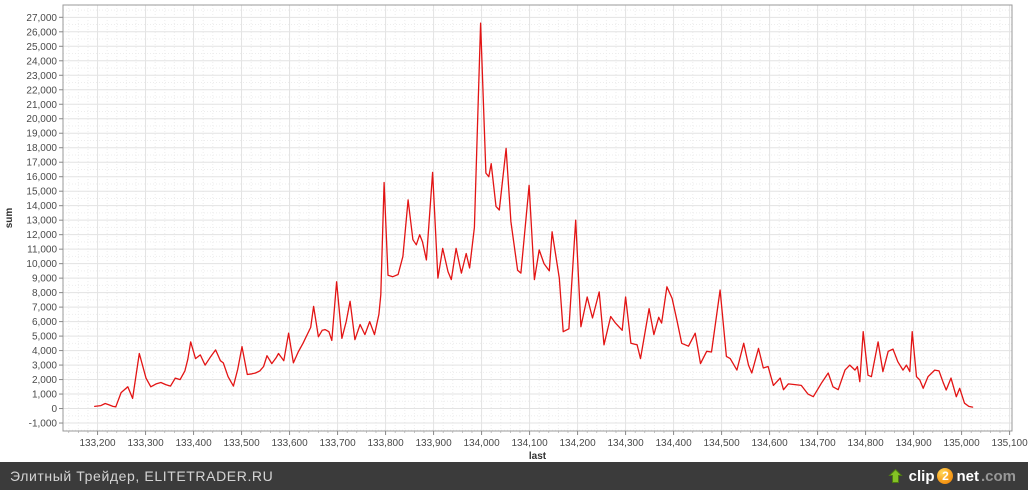 Image resolution: width=1028 pixels, height=490 pixels. What do you see at coordinates (289, 443) in the screenshot?
I see `x-tick-label: 133,600` at bounding box center [289, 443].